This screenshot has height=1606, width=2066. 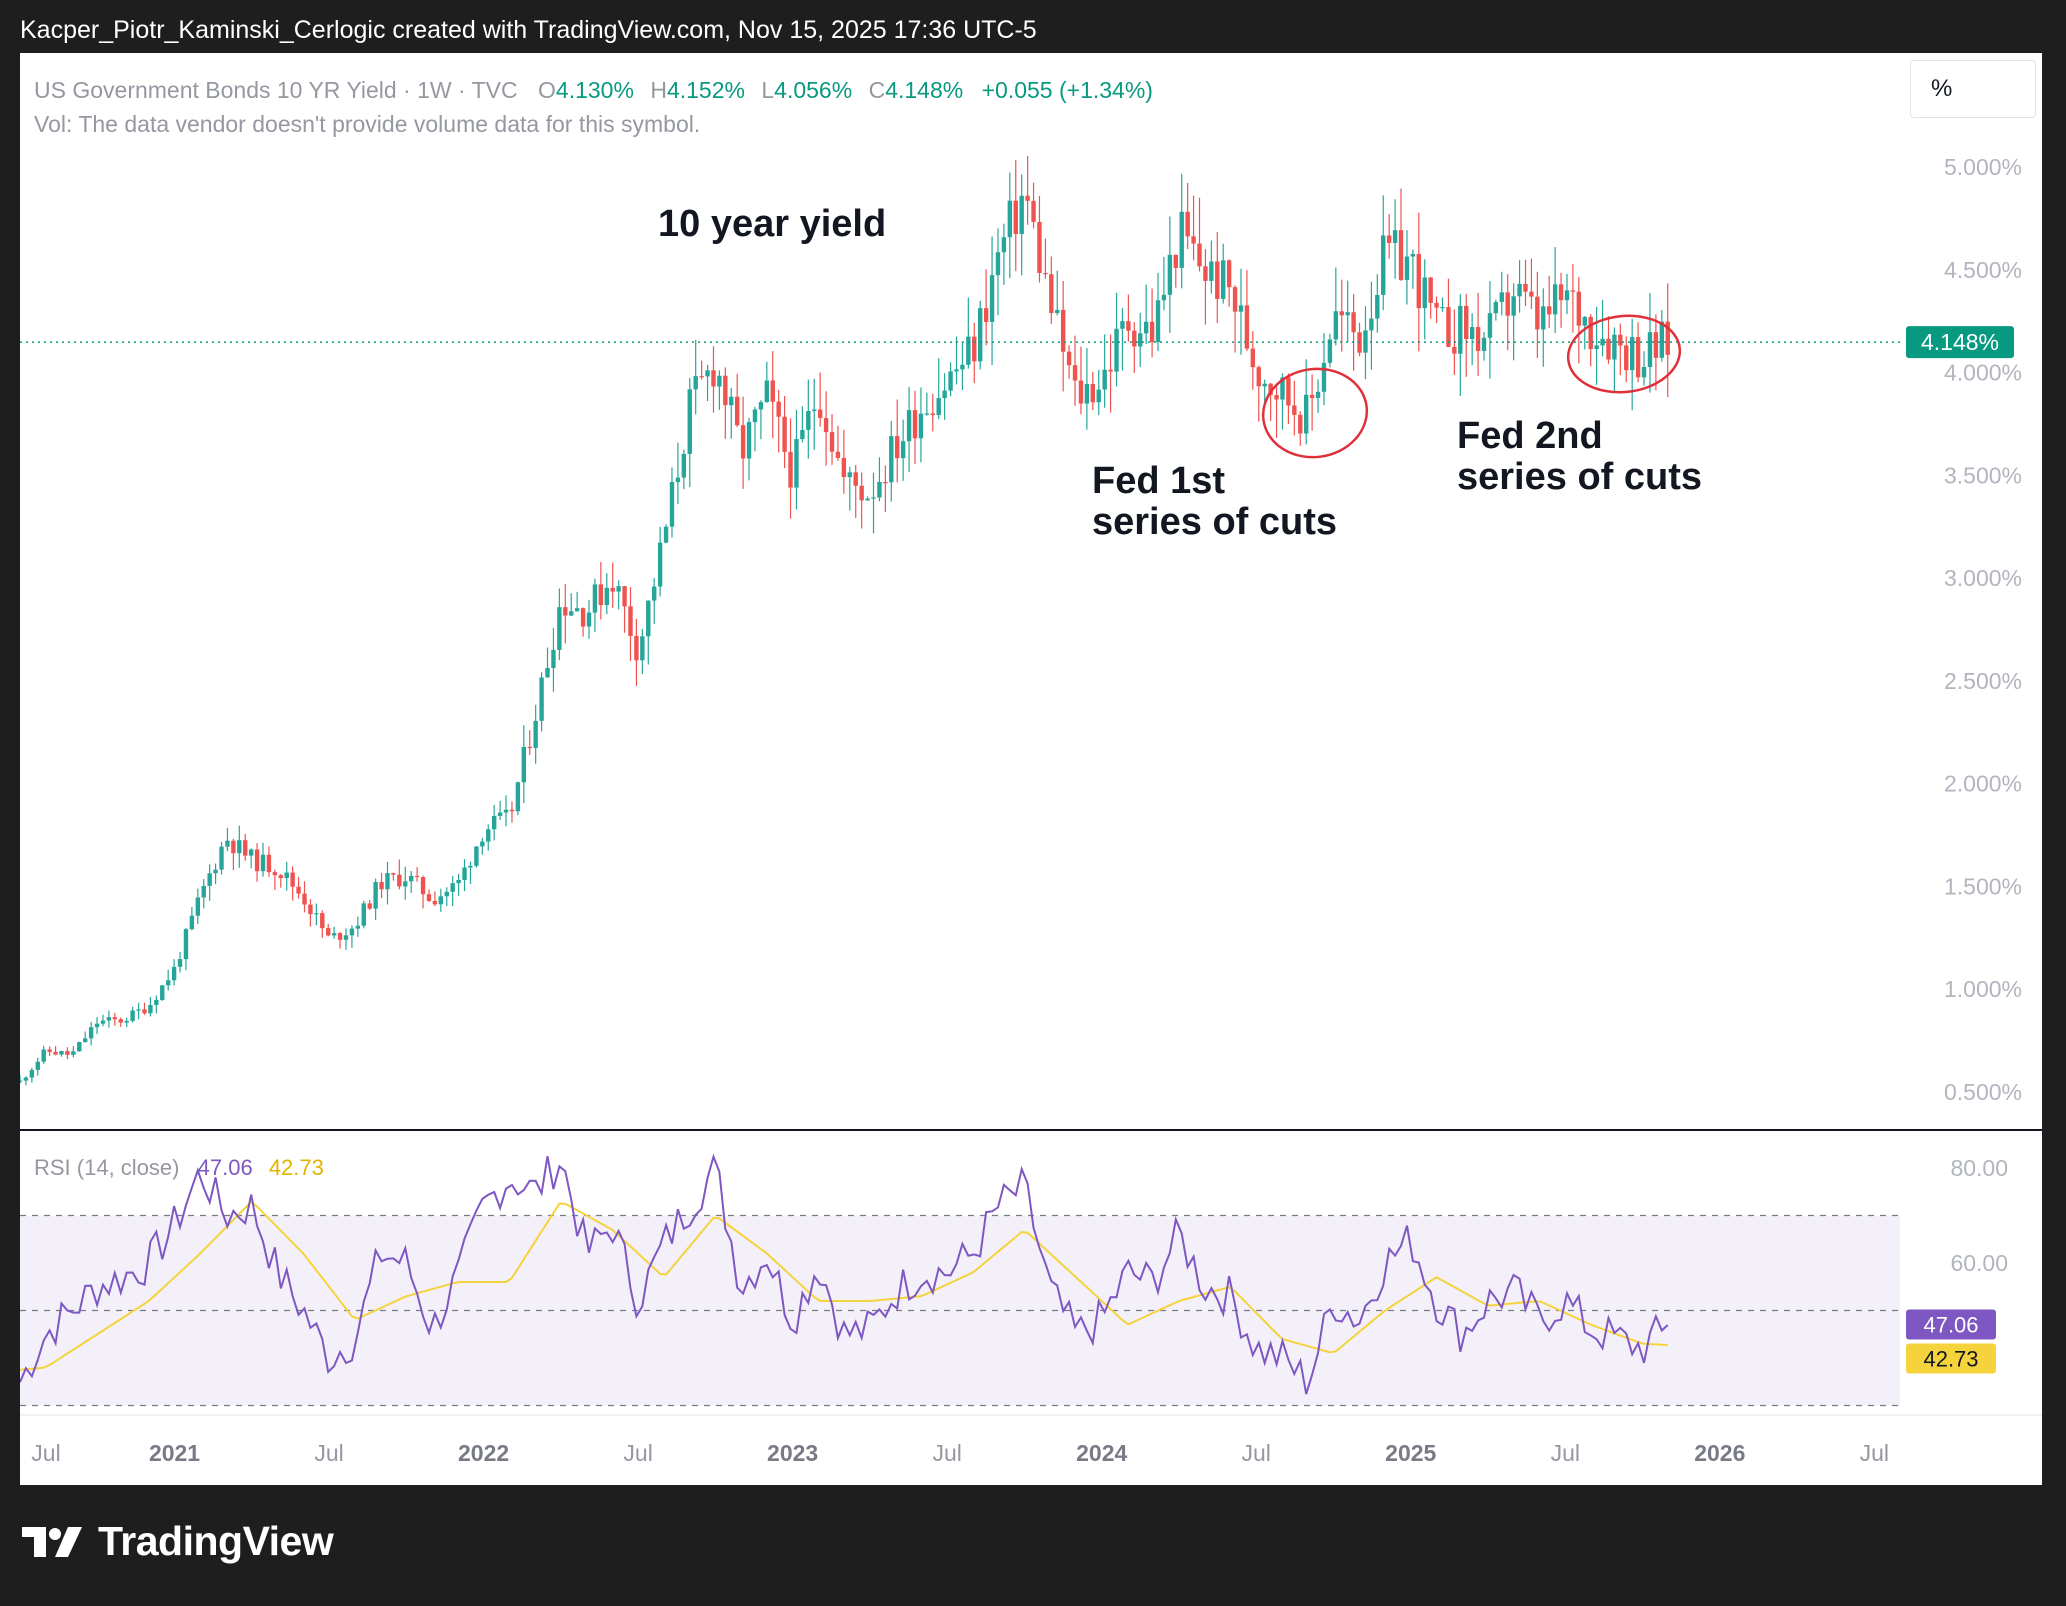 What do you see at coordinates (1530, 436) in the screenshot?
I see `annotation-fed2-line1: Fed 2nd` at bounding box center [1530, 436].